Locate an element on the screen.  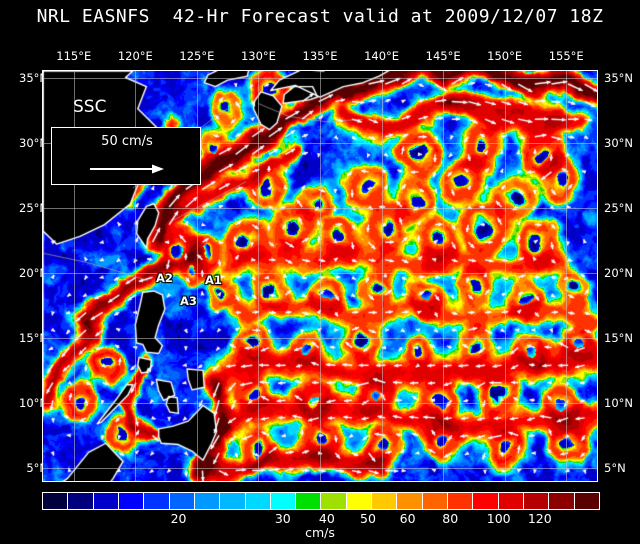
lat-tick-left-30: 30°N is located at coordinates (33, 142).